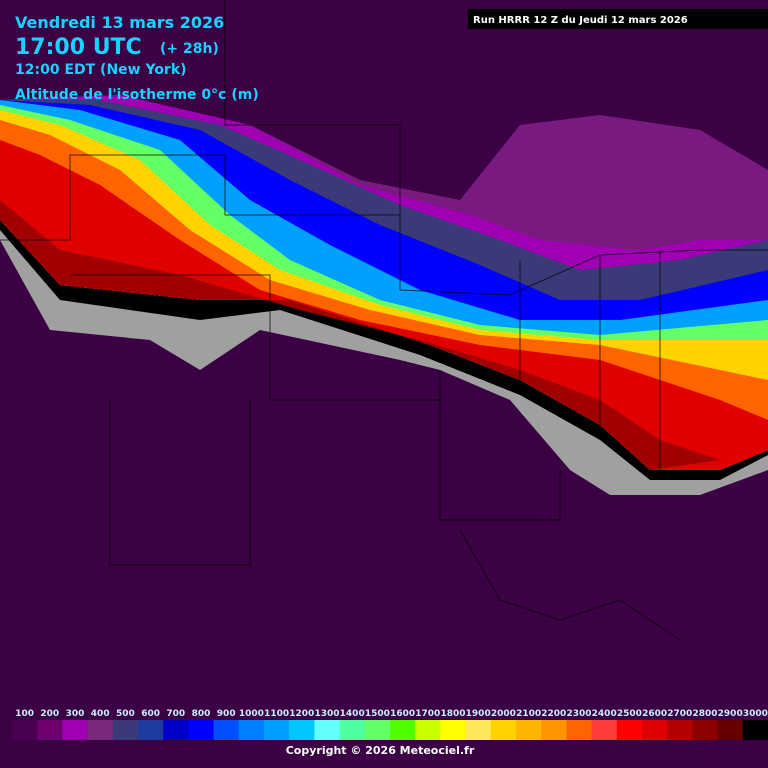 The height and width of the screenshot is (768, 768). I want to click on legend-label: 300, so click(75, 714).